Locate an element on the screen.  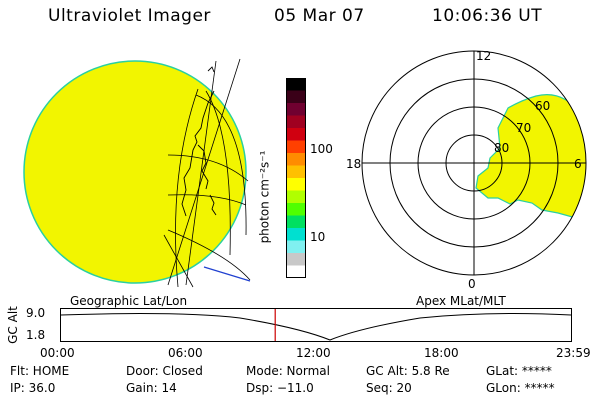
mlt-label-6: 6 is located at coordinates (578, 164).